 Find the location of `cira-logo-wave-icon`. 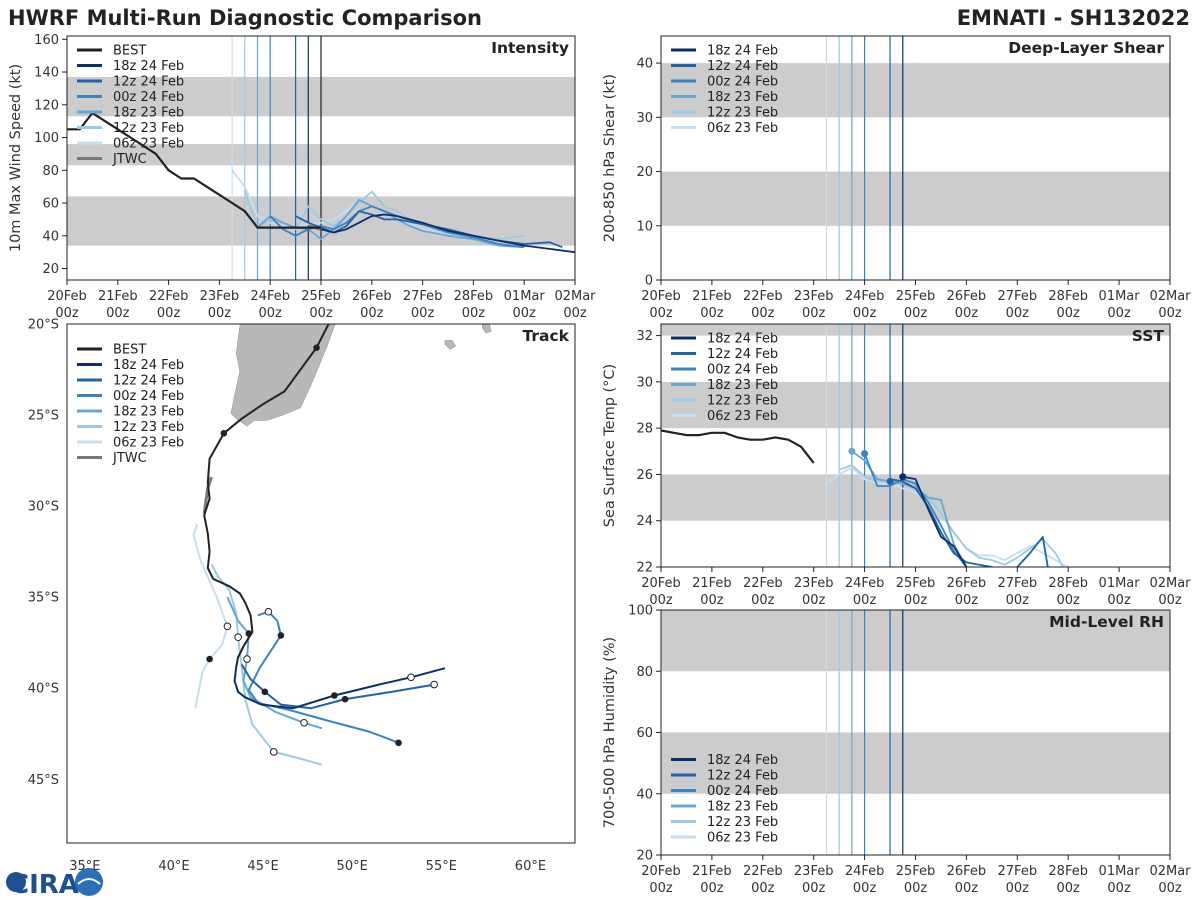

cira-logo-wave-icon is located at coordinates (89, 881).